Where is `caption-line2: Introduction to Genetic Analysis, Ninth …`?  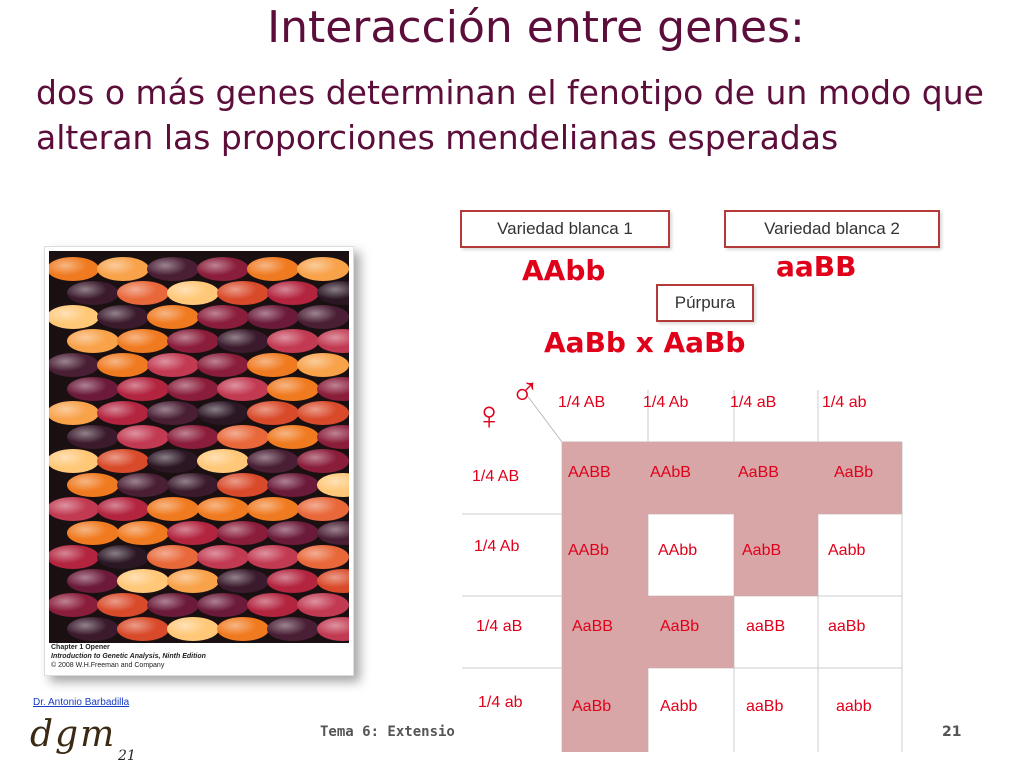 caption-line2: Introduction to Genetic Analysis, Ninth … is located at coordinates (128, 656).